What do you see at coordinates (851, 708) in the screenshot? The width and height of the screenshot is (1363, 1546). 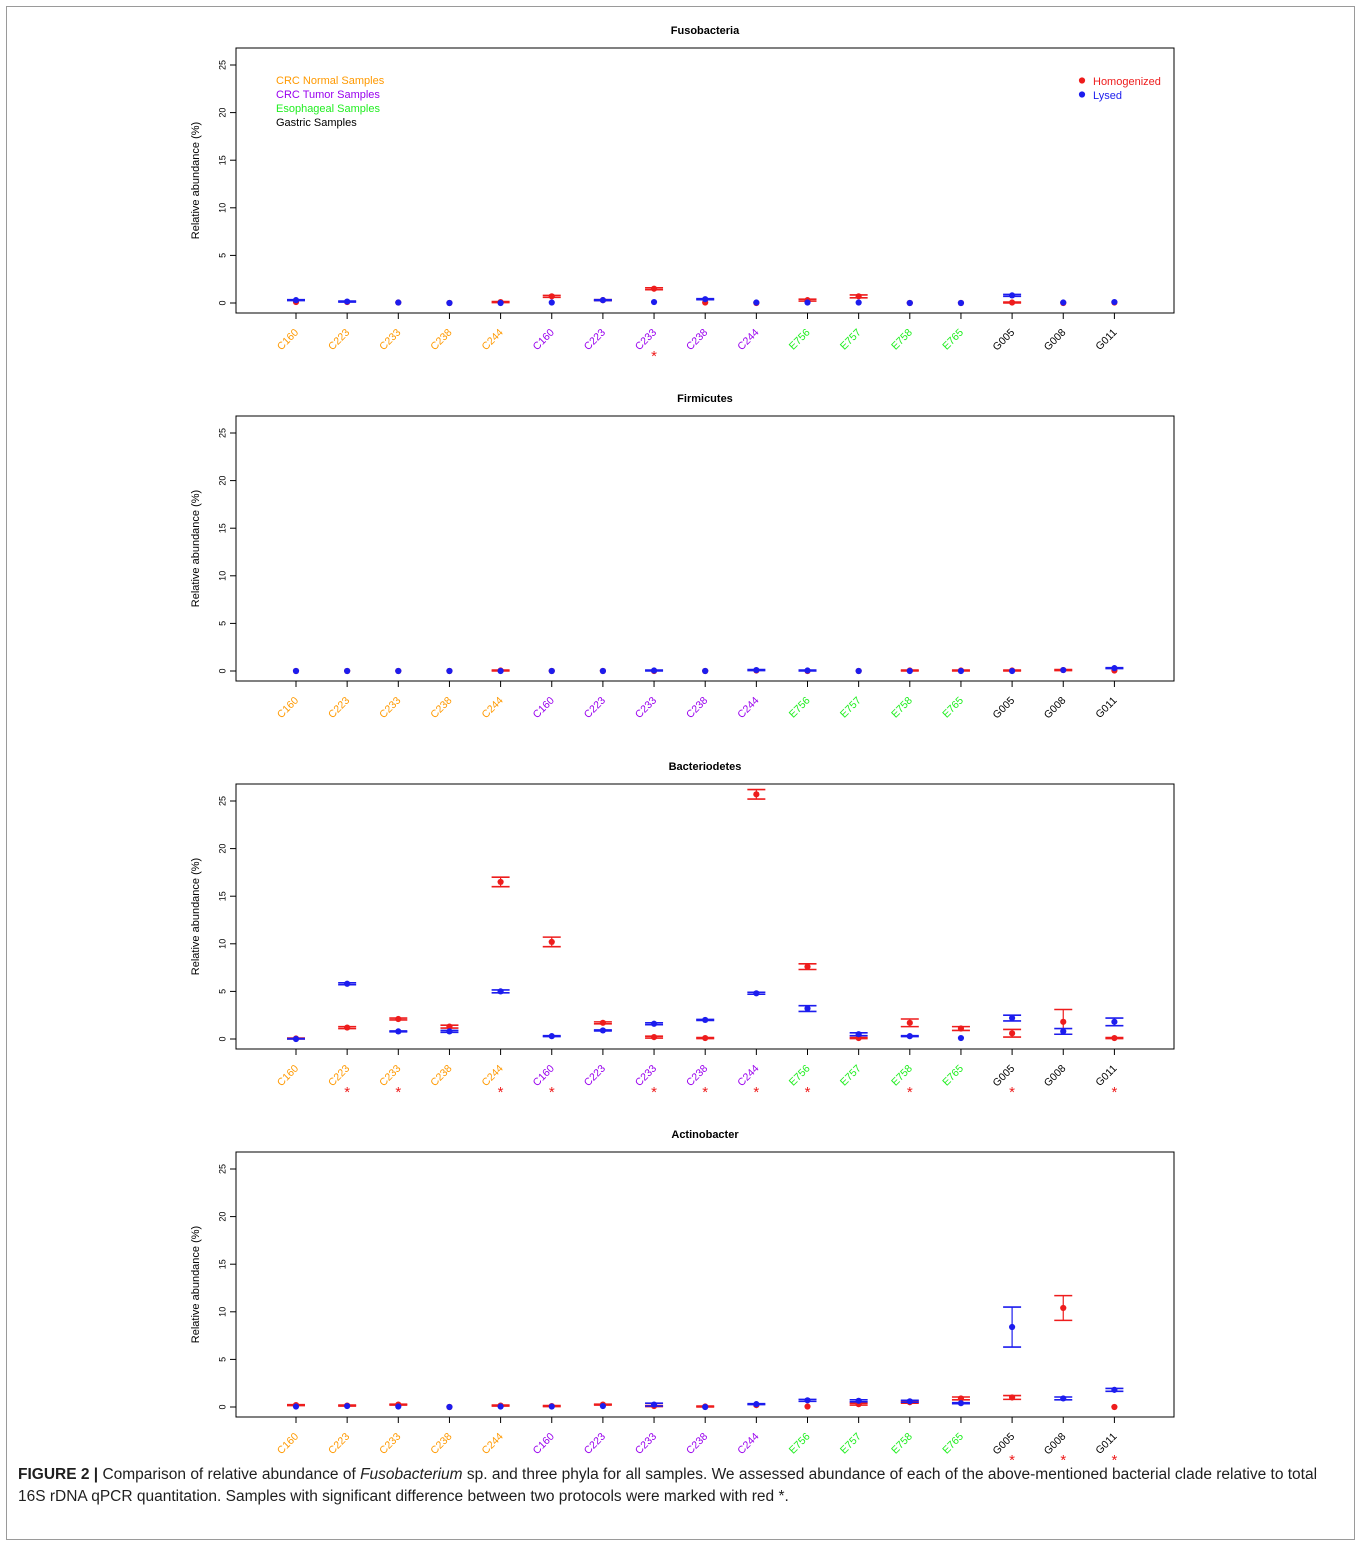 I see `x-tick-label: E757` at bounding box center [851, 708].